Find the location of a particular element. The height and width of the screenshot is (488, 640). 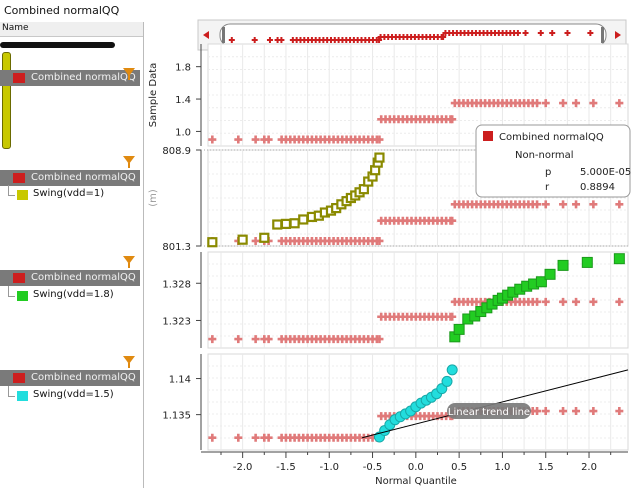

vertical-scrollbar is located at coordinates (6, 100).